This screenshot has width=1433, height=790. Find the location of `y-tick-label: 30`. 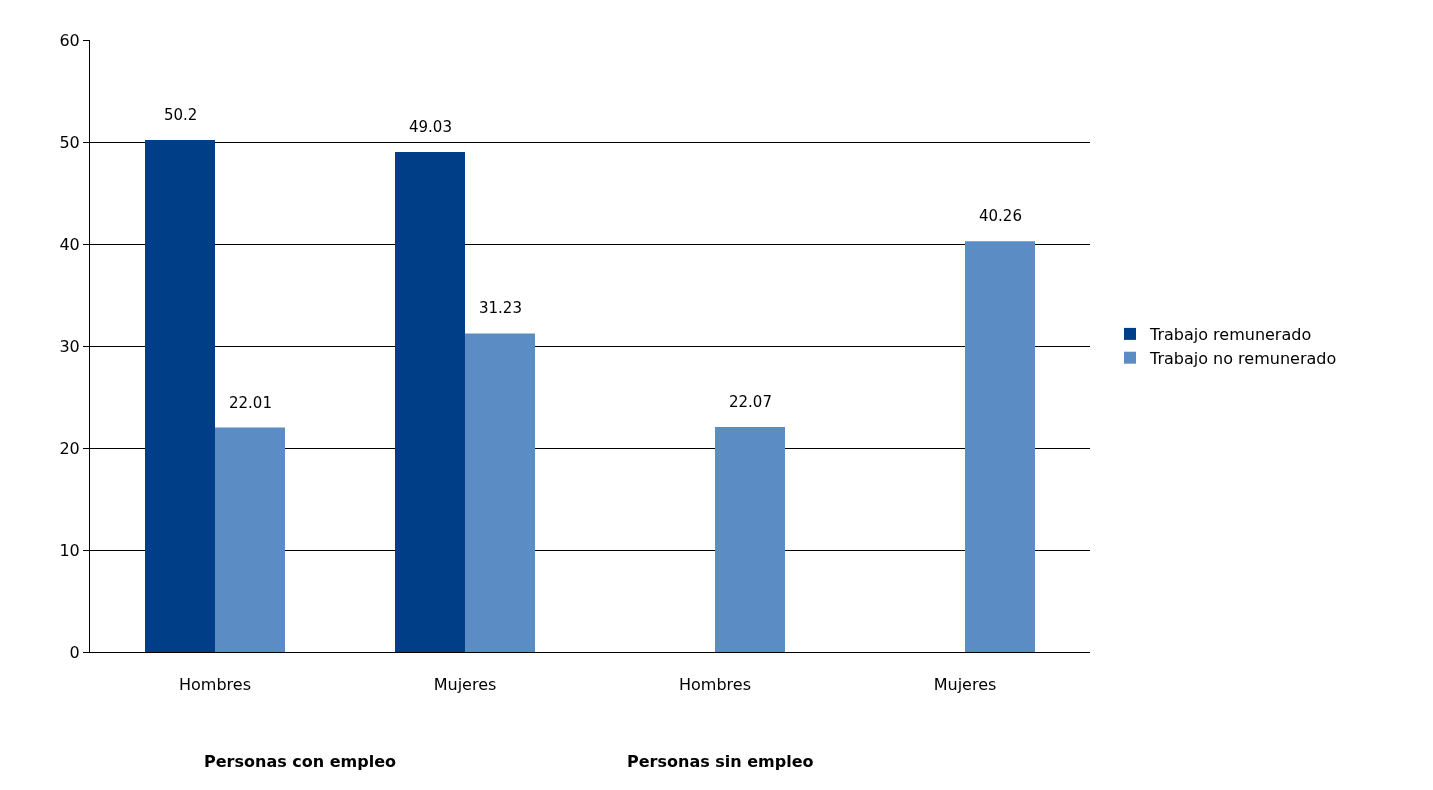

y-tick-label: 30 is located at coordinates (69, 346).